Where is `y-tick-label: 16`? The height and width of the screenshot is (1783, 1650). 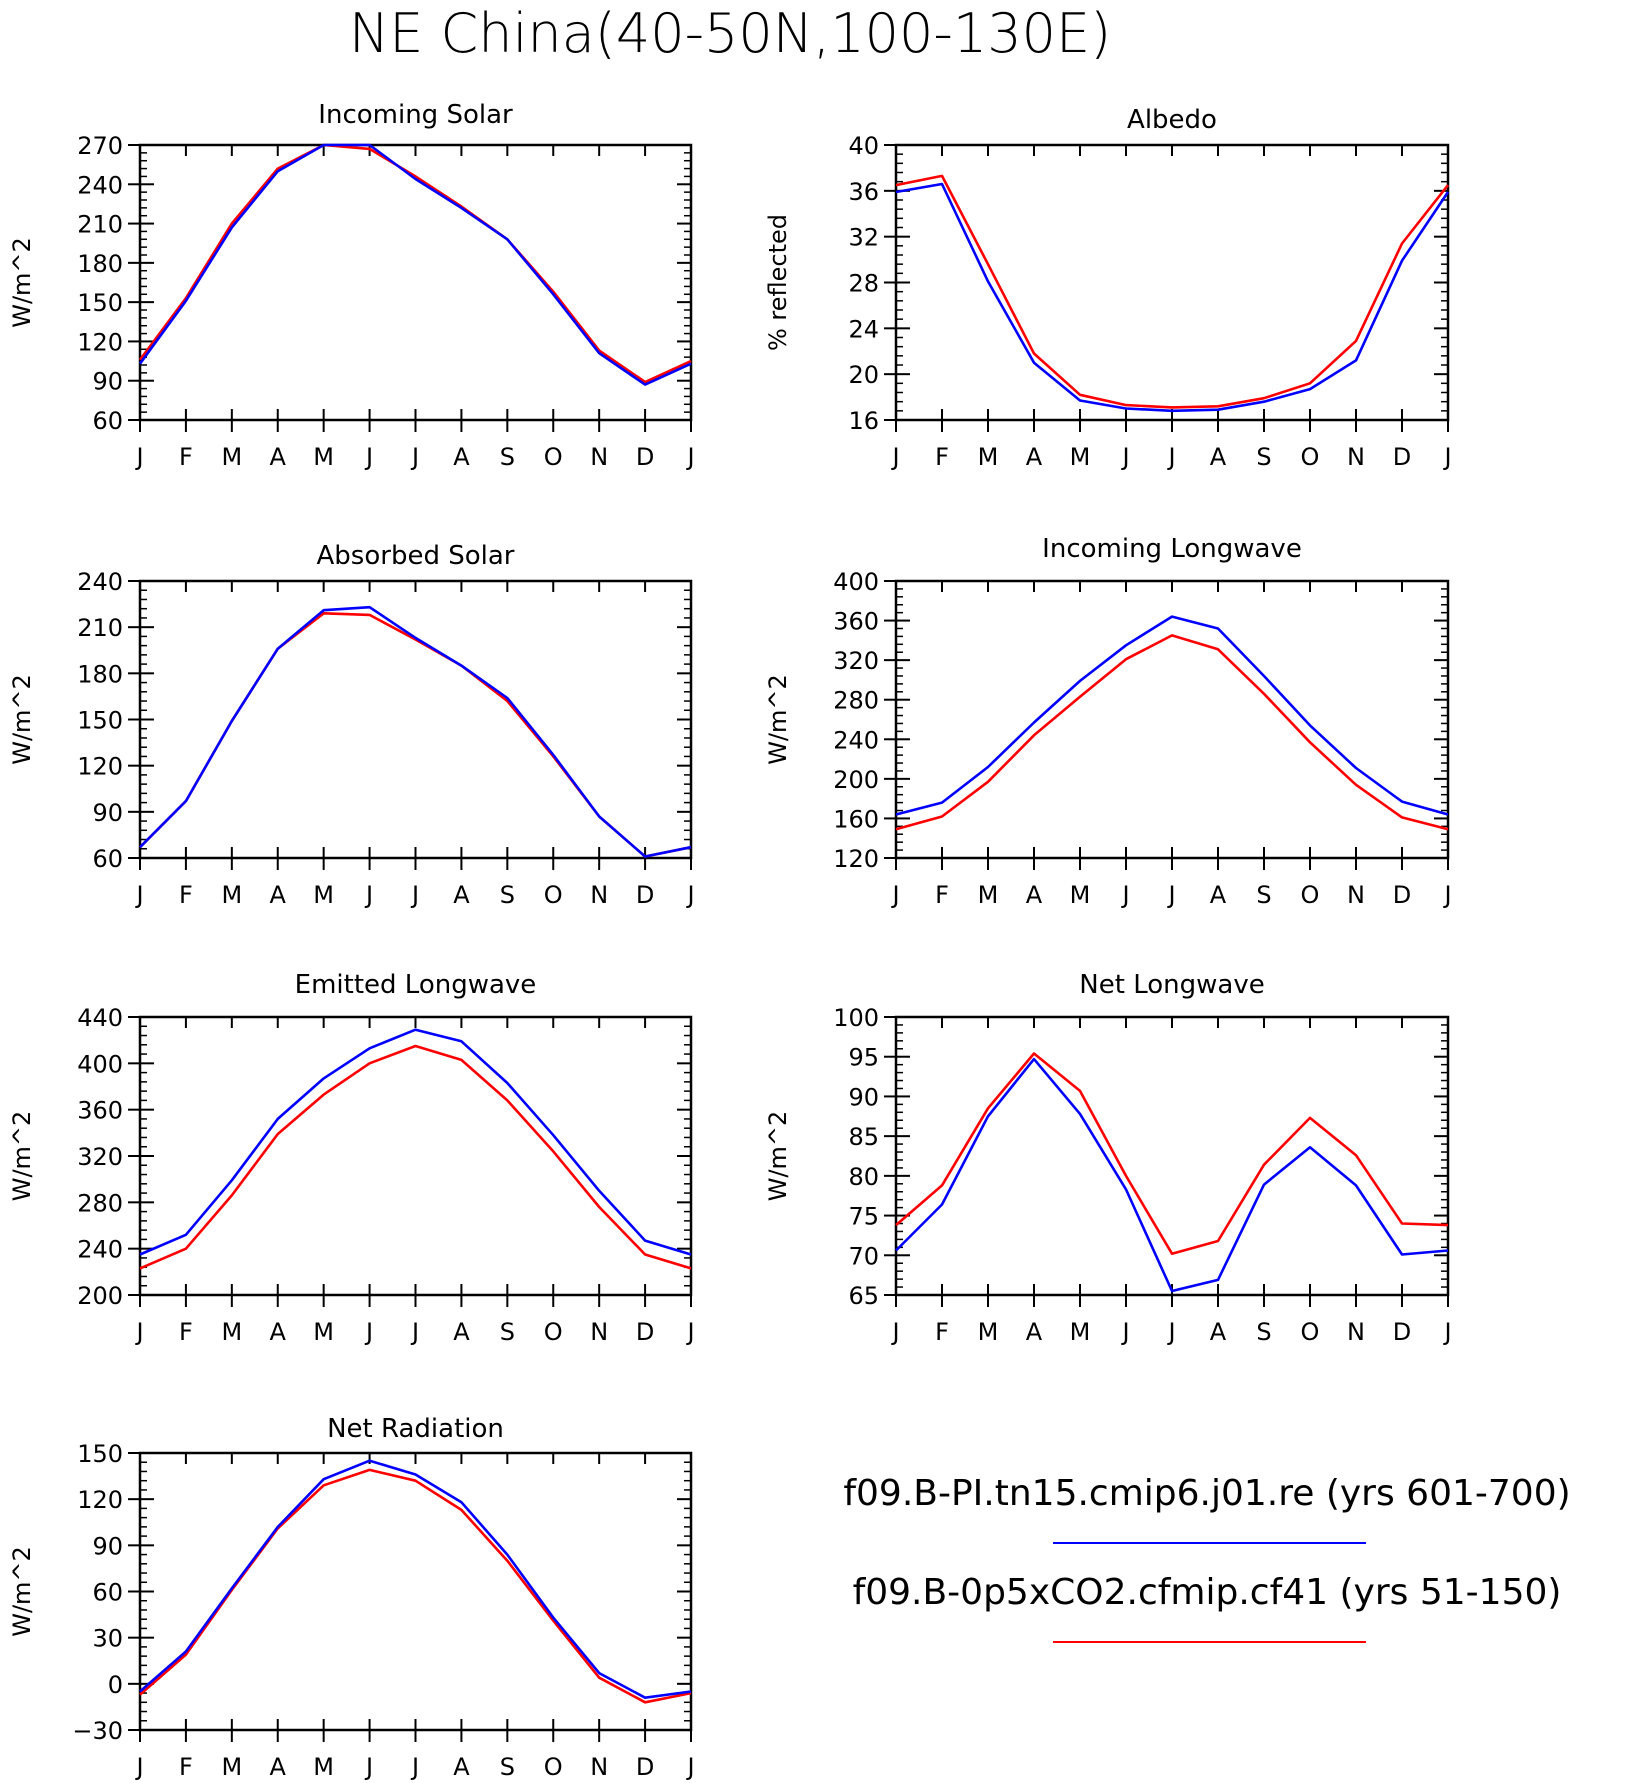
y-tick-label: 16 is located at coordinates (863, 421).